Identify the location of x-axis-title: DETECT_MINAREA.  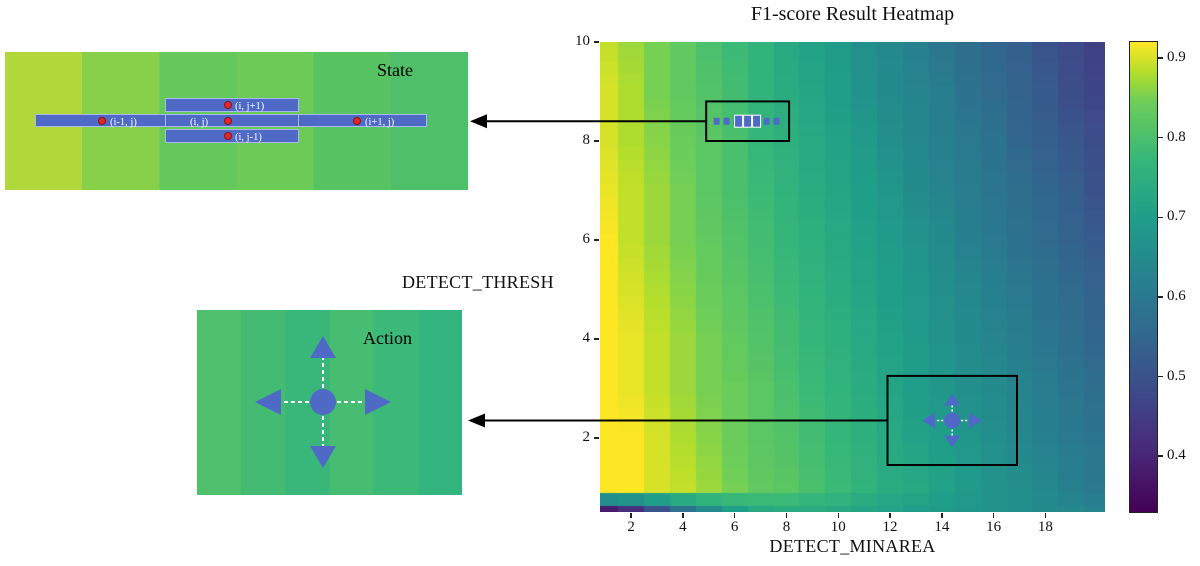
(852, 546).